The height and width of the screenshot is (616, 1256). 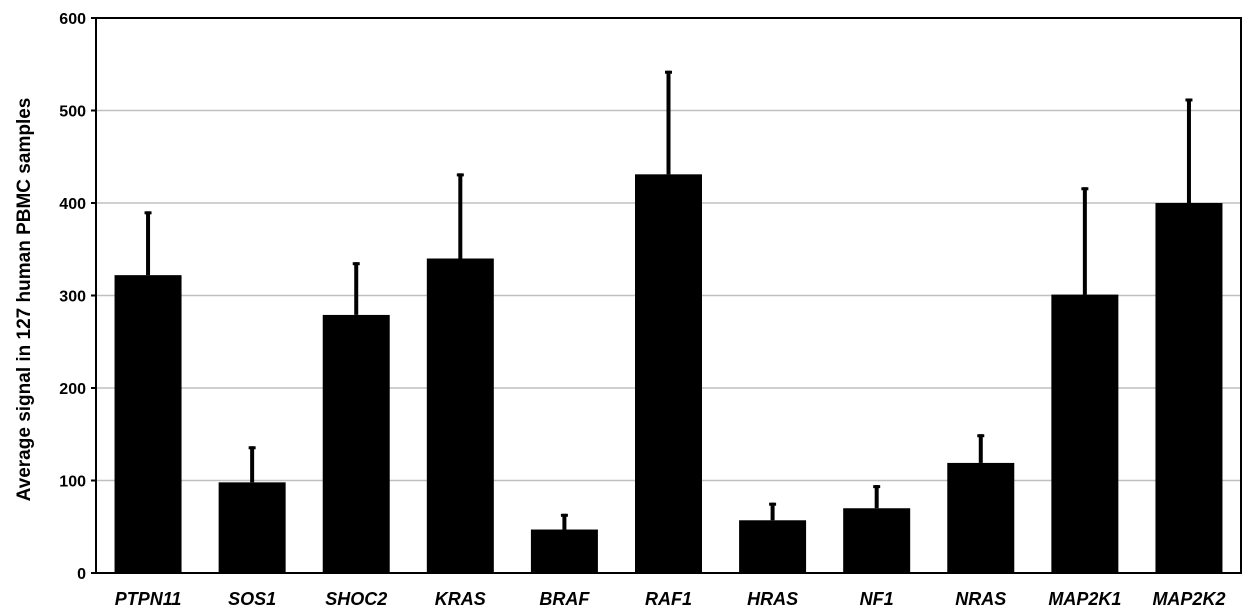 What do you see at coordinates (1189, 388) in the screenshot?
I see `bar-map2k2` at bounding box center [1189, 388].